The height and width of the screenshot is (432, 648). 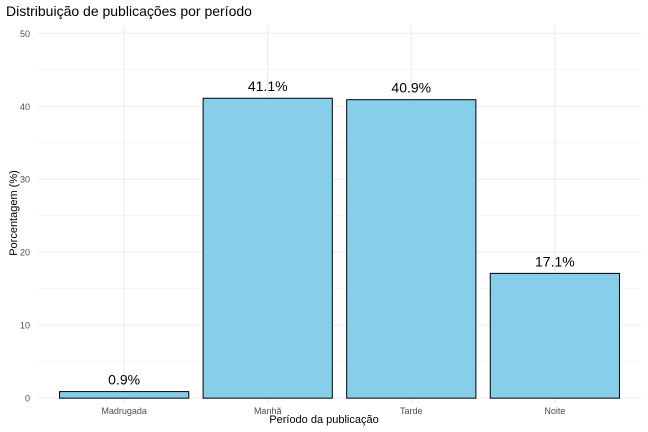 What do you see at coordinates (555, 261) in the screenshot?
I see `data-label: 17.1%` at bounding box center [555, 261].